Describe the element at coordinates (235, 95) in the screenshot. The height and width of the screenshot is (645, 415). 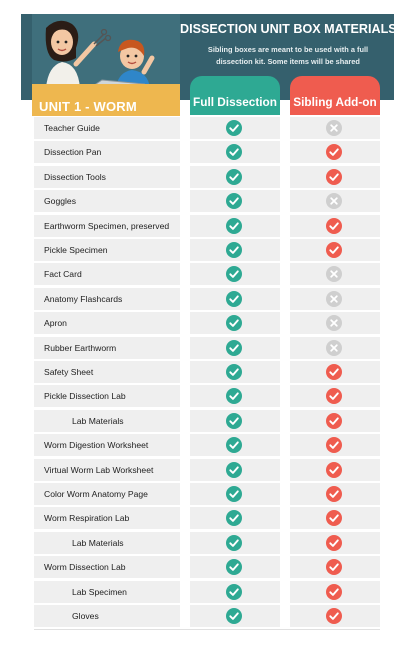
I see `column-header-full-dissection: Full Dissection` at that location.